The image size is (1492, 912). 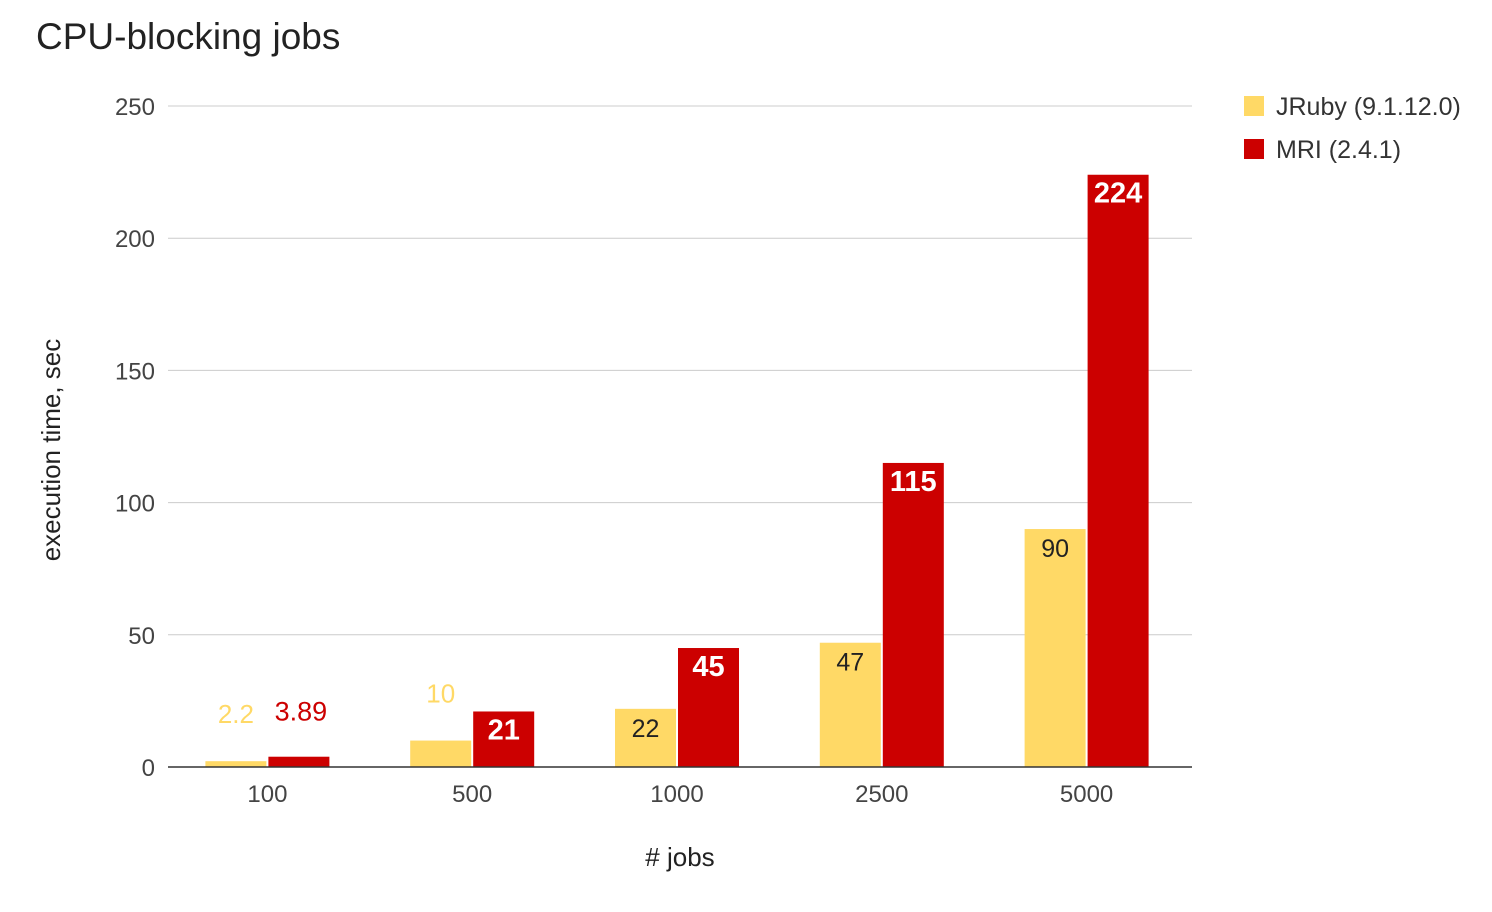 What do you see at coordinates (1368, 107) in the screenshot?
I see `legend-label: JRuby (9.1.12.0)` at bounding box center [1368, 107].